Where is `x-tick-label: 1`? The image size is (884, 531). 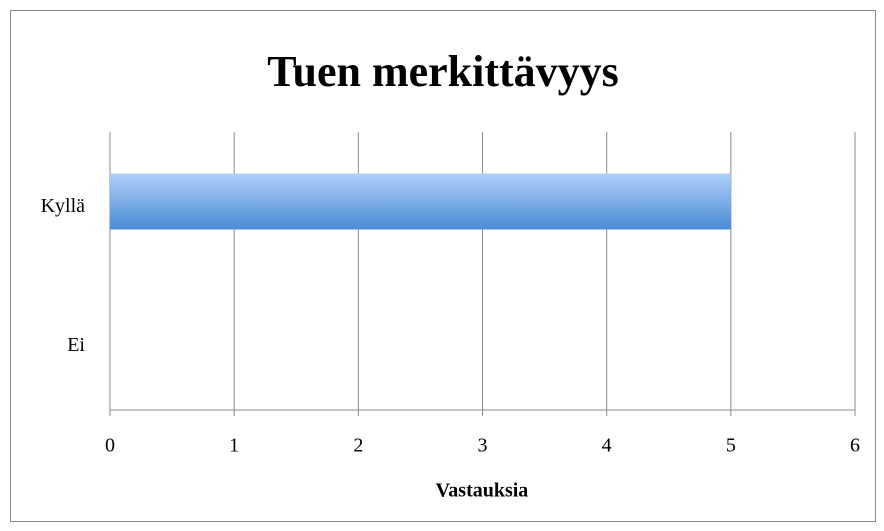
x-tick-label: 1 is located at coordinates (234, 446).